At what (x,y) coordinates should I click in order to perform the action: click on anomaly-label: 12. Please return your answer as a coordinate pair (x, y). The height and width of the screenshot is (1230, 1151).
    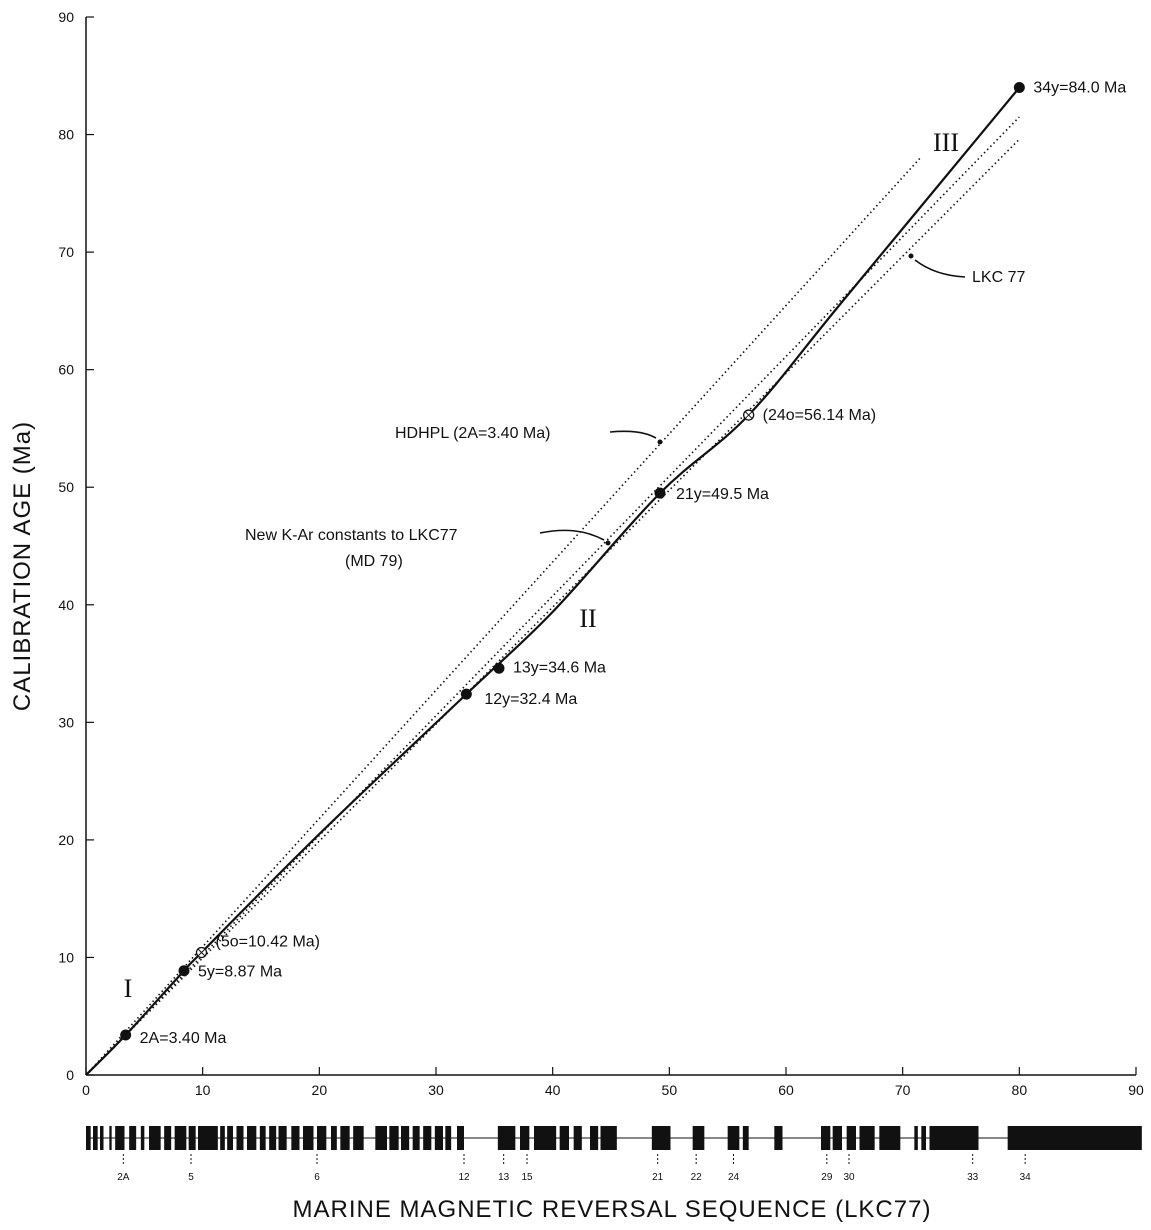
    Looking at the image, I should click on (464, 1177).